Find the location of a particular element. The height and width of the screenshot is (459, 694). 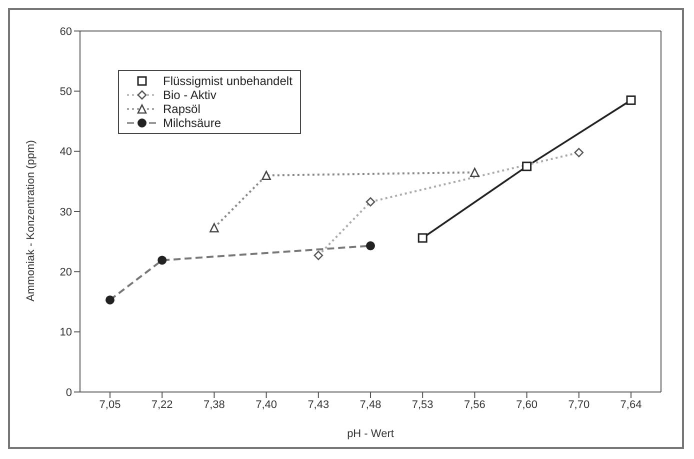

x-tick-label: 7,05 is located at coordinates (110, 404).